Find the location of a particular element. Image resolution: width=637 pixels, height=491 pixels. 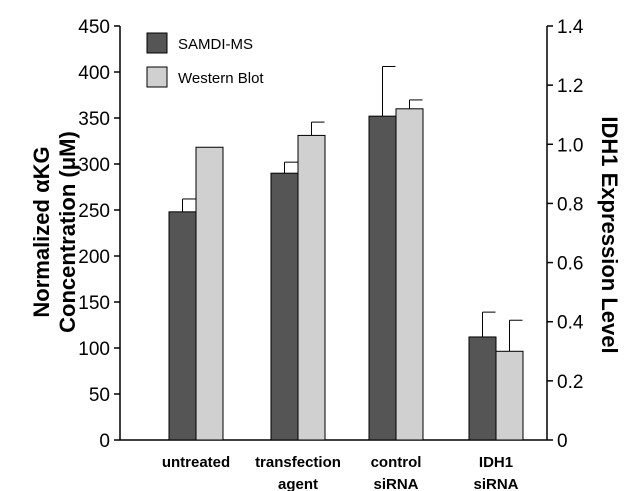

left-y-tick-label: 50 is located at coordinates (99, 395).